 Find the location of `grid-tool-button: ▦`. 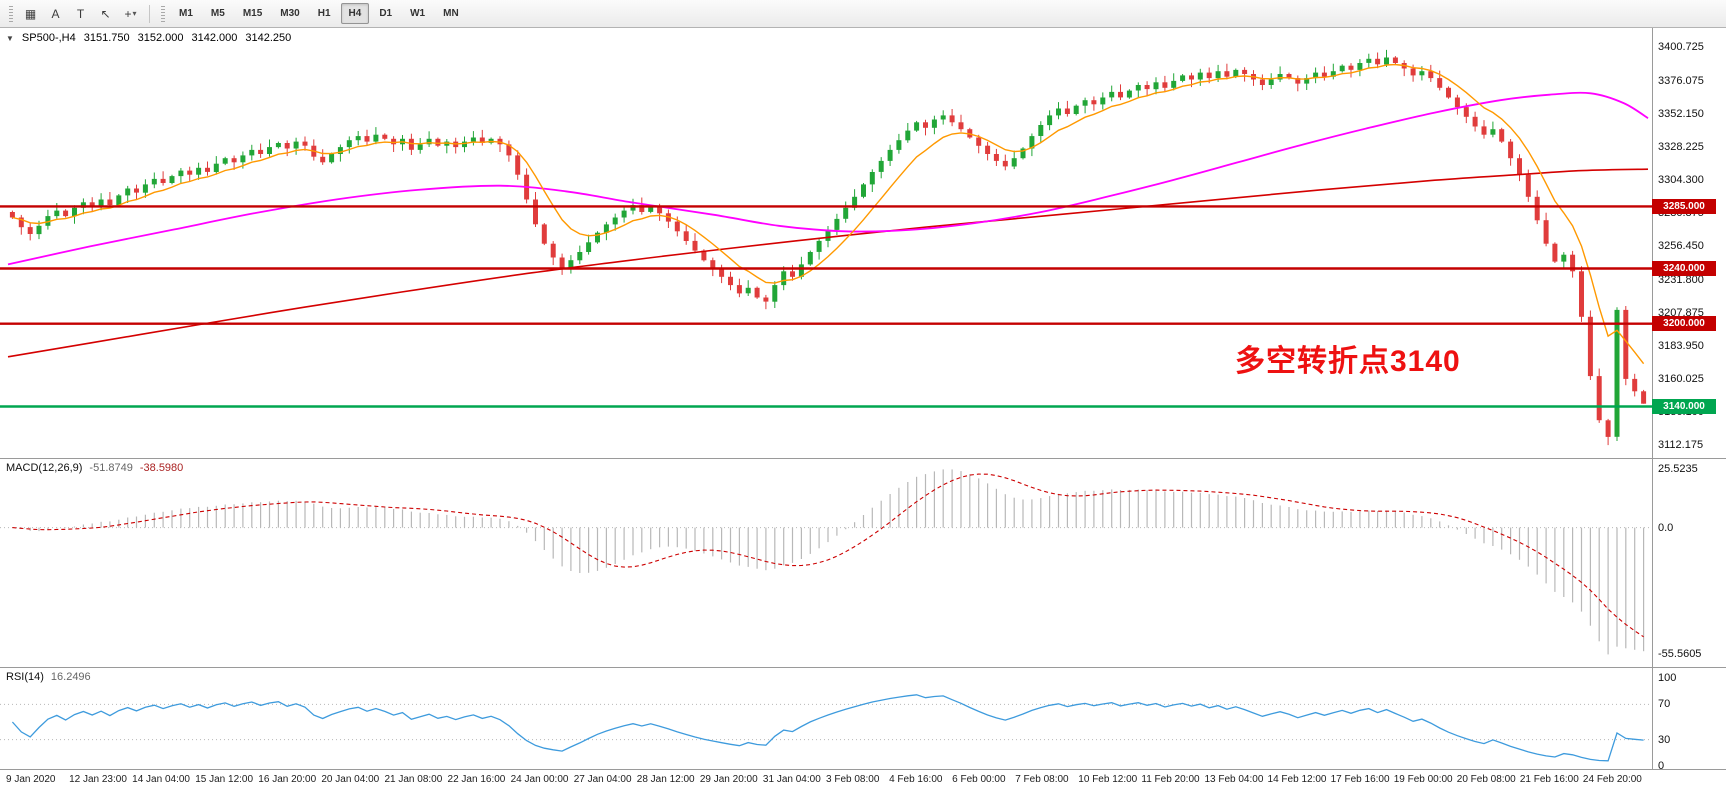

grid-tool-button: ▦ is located at coordinates (30, 13).